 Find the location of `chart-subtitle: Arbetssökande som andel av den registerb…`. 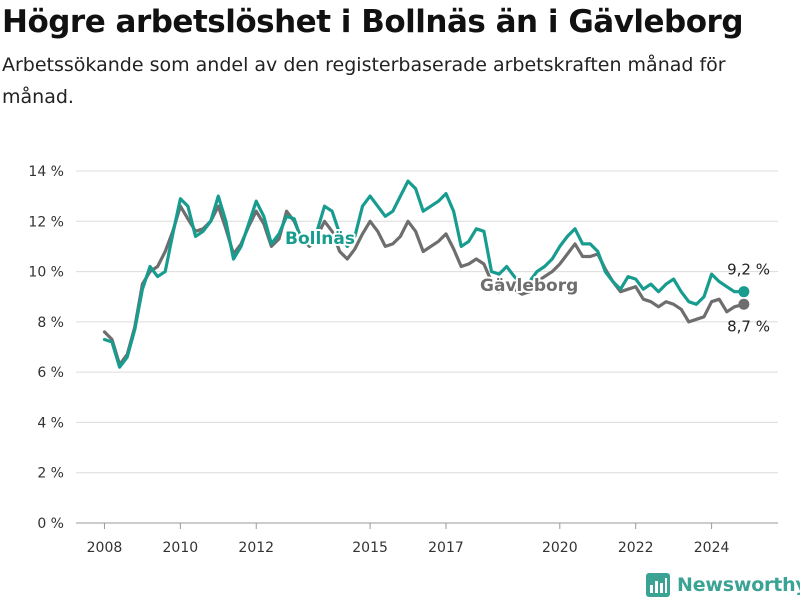

chart-subtitle: Arbetssökande som andel av den registerb… is located at coordinates (364, 81).